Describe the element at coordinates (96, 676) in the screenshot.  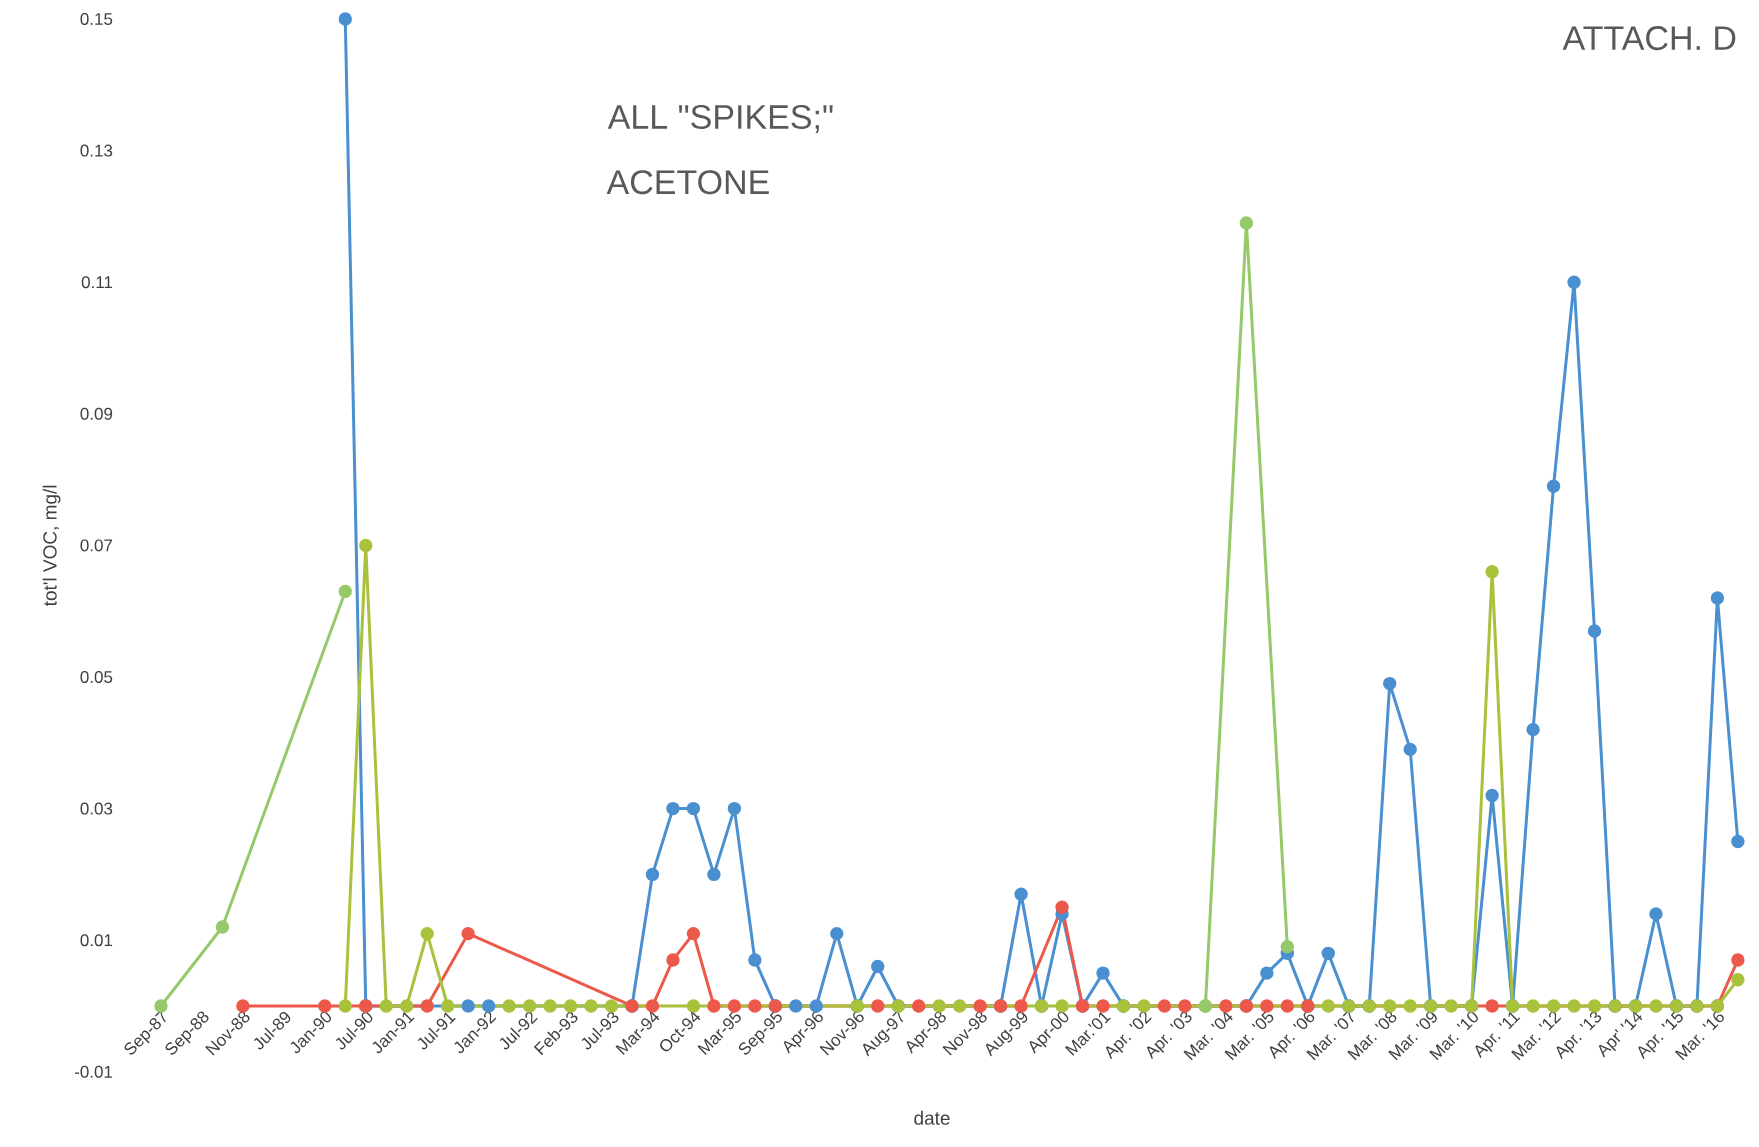
I see `y-tick-label: 0.05` at that location.